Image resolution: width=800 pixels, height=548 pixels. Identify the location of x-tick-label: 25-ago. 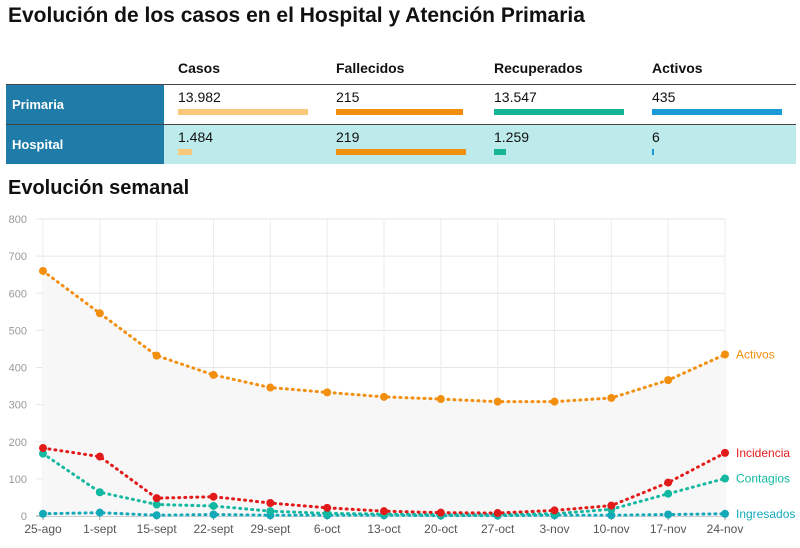
(43, 529).